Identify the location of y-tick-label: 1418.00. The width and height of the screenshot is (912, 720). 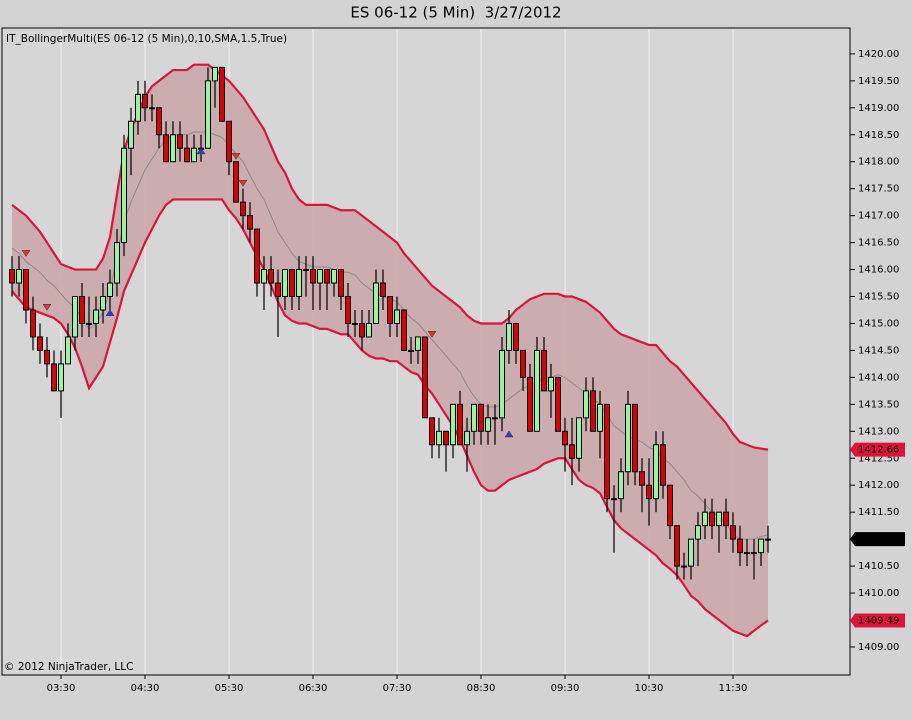
(878, 162).